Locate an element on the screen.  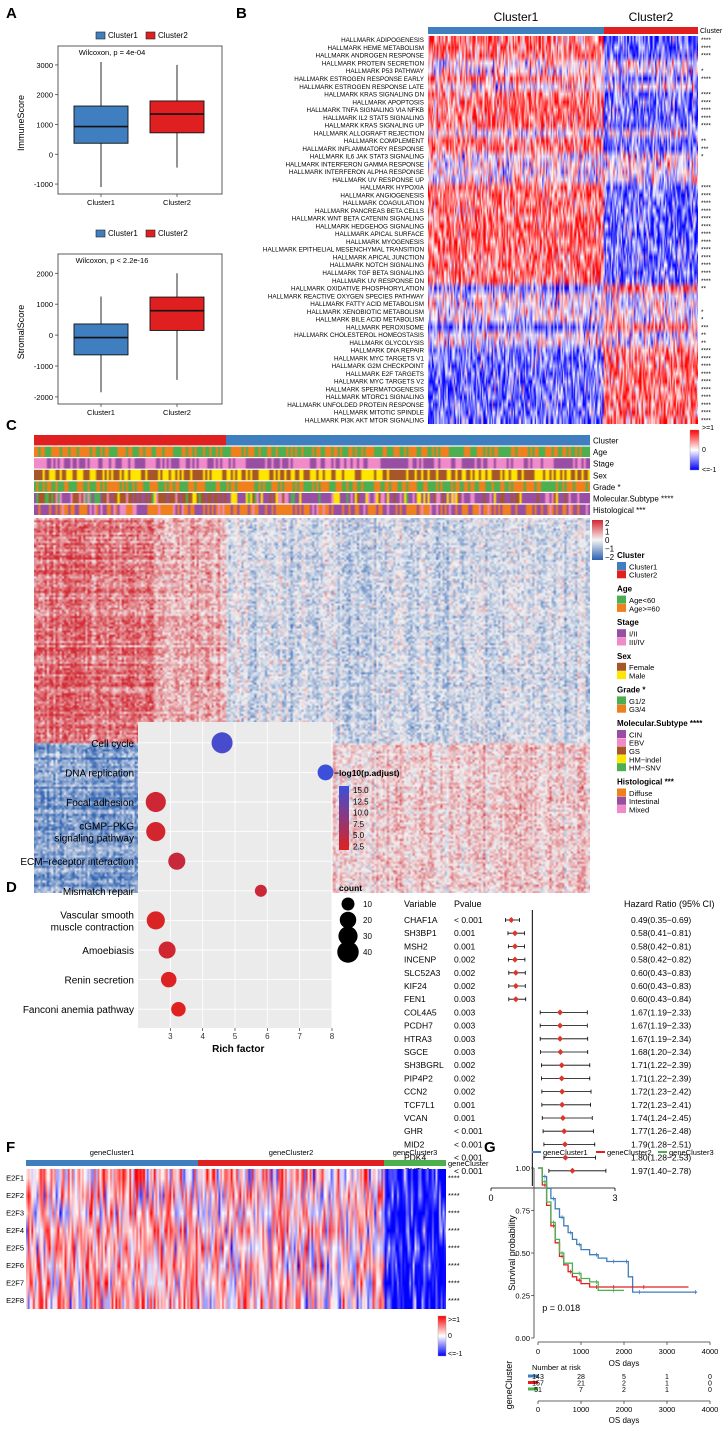
x-tick-label: 3000 is located at coordinates (667, 1351).